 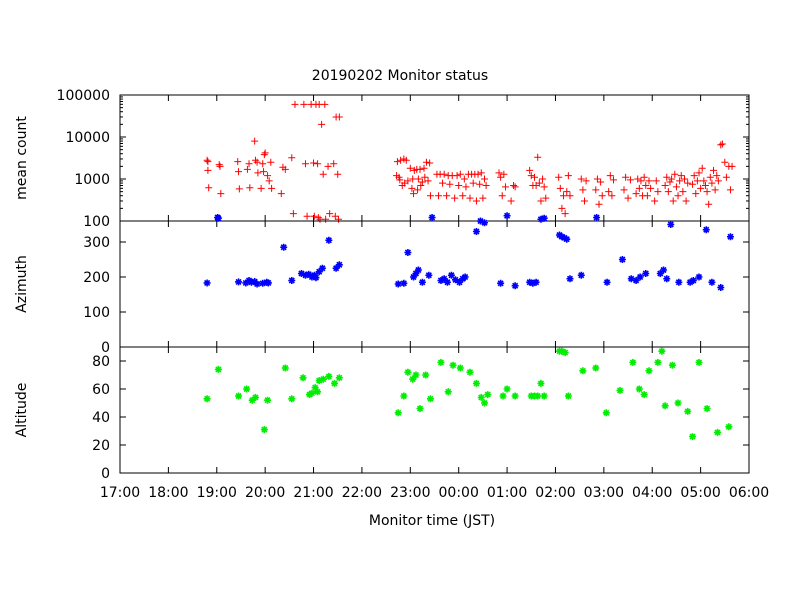 What do you see at coordinates (217, 493) in the screenshot?
I see `x-tick-label: 19:00` at bounding box center [217, 493].